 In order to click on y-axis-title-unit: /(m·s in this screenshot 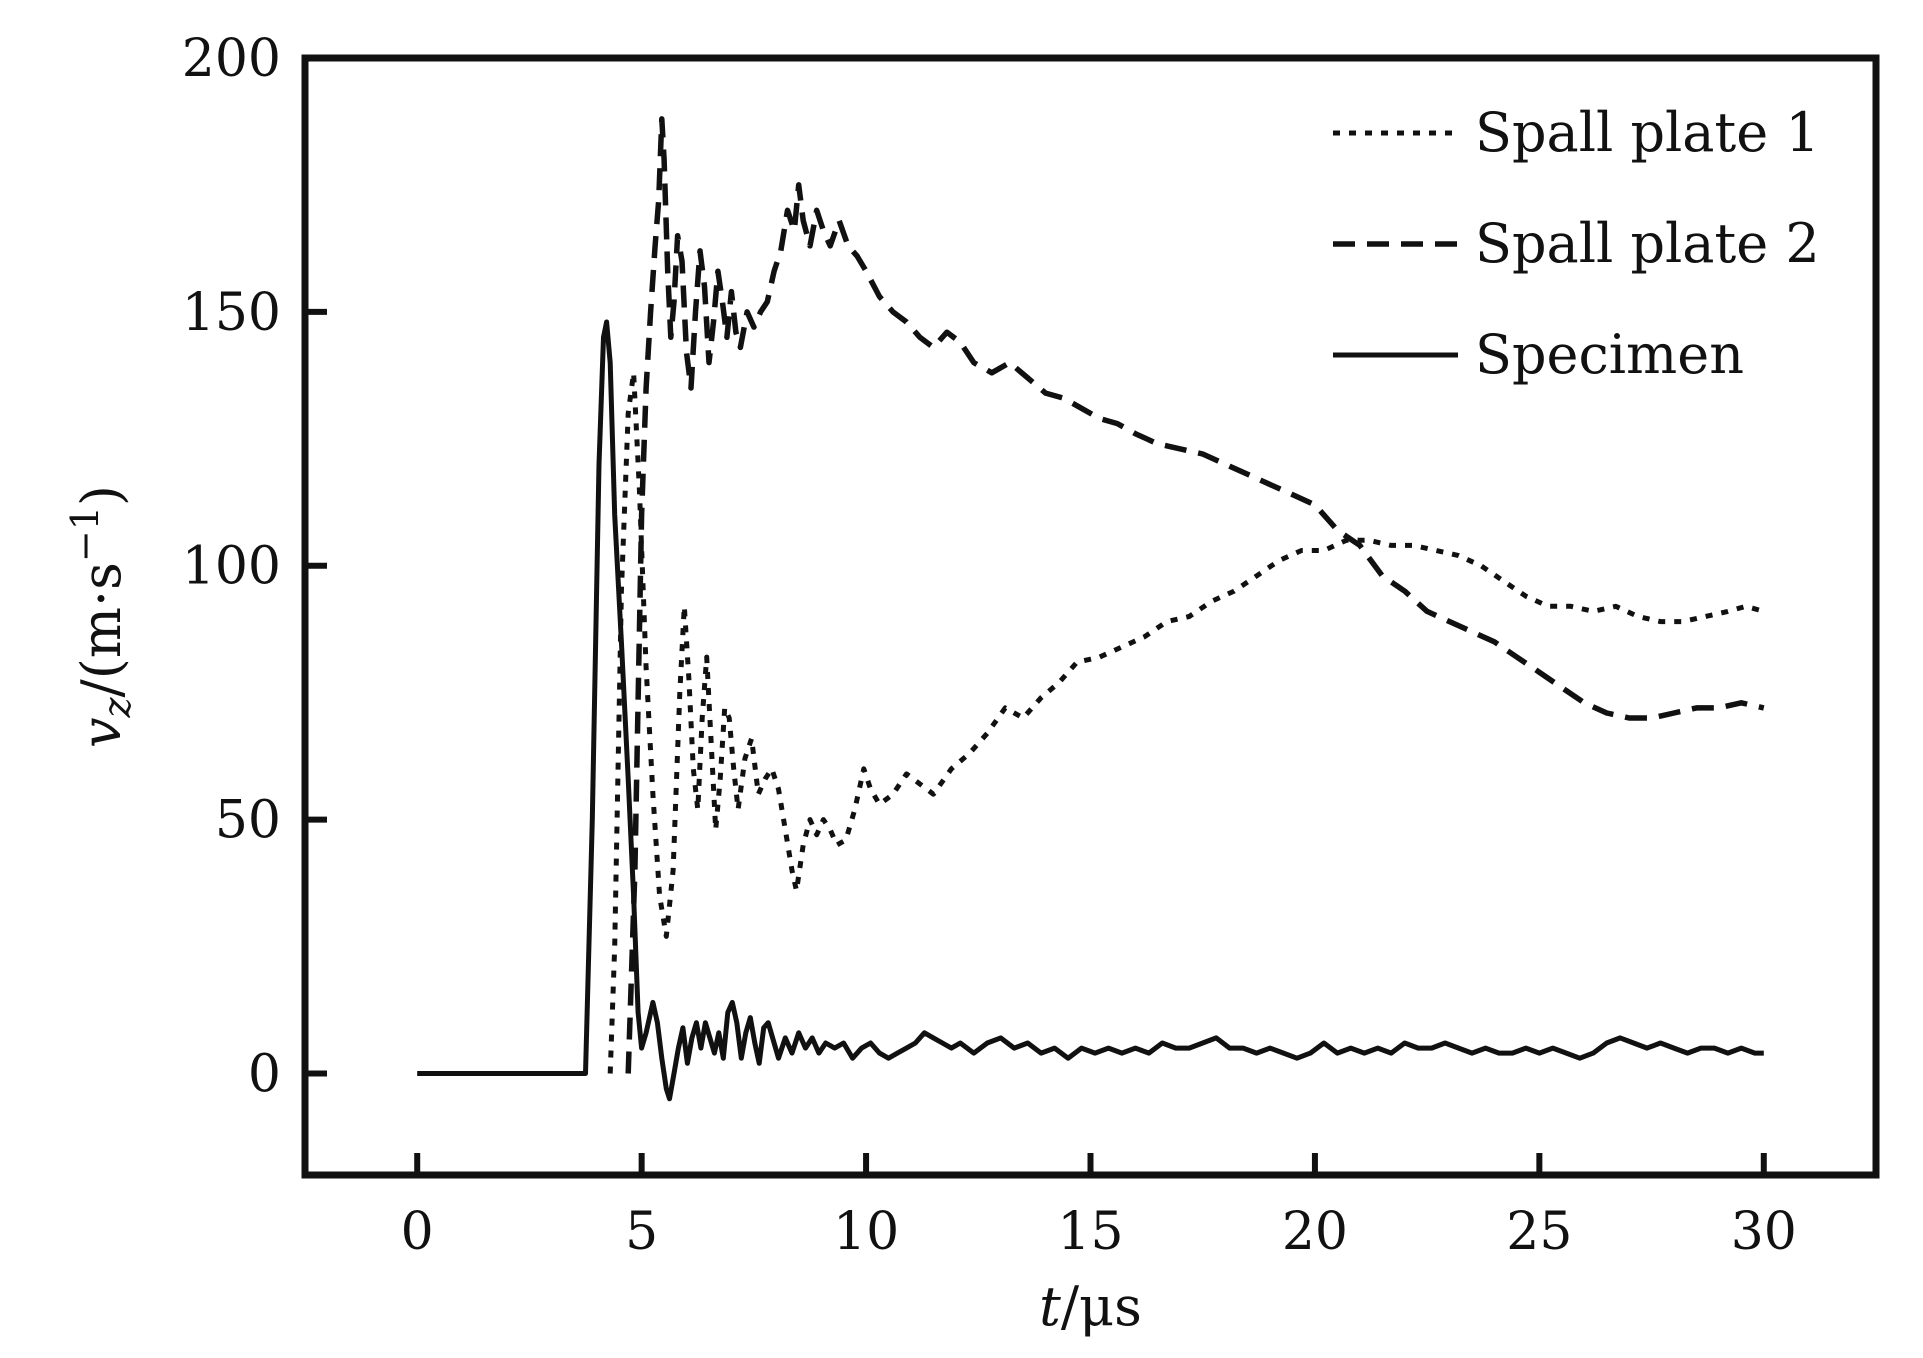, I will do `click(101, 629)`.